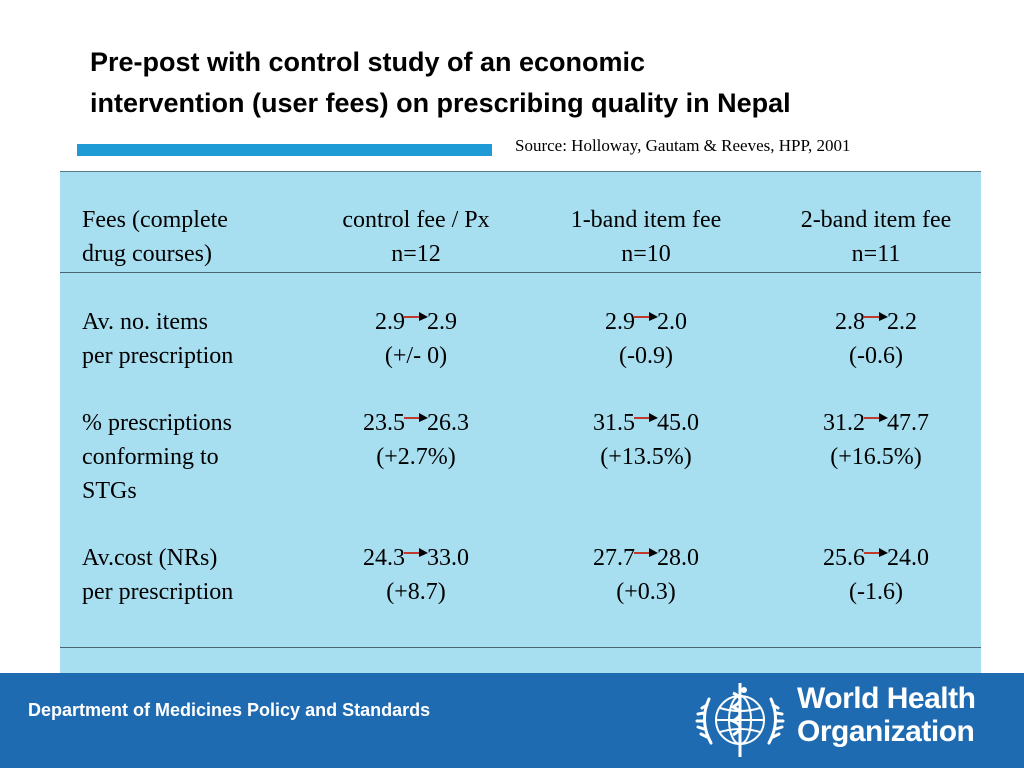  Describe the element at coordinates (646, 322) in the screenshot. I see `pre-post-values: 2.9 2.0` at that location.